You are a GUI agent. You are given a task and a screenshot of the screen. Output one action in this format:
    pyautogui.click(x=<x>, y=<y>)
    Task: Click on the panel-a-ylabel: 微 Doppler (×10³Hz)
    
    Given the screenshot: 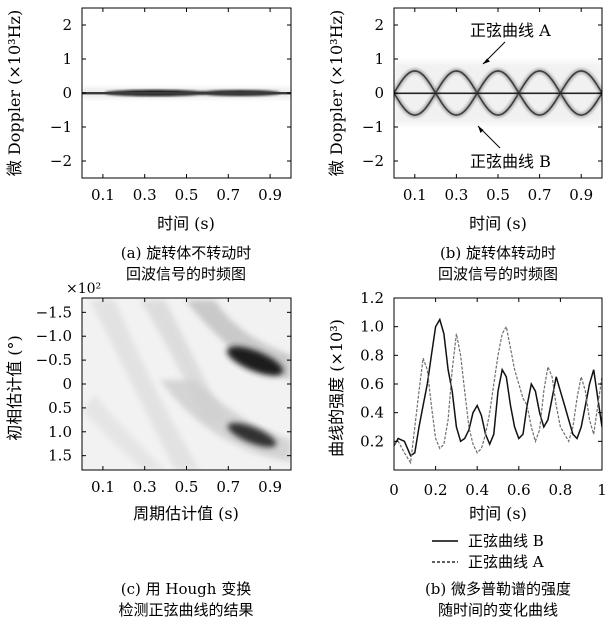 What is the action you would take?
    pyautogui.click(x=14, y=93)
    